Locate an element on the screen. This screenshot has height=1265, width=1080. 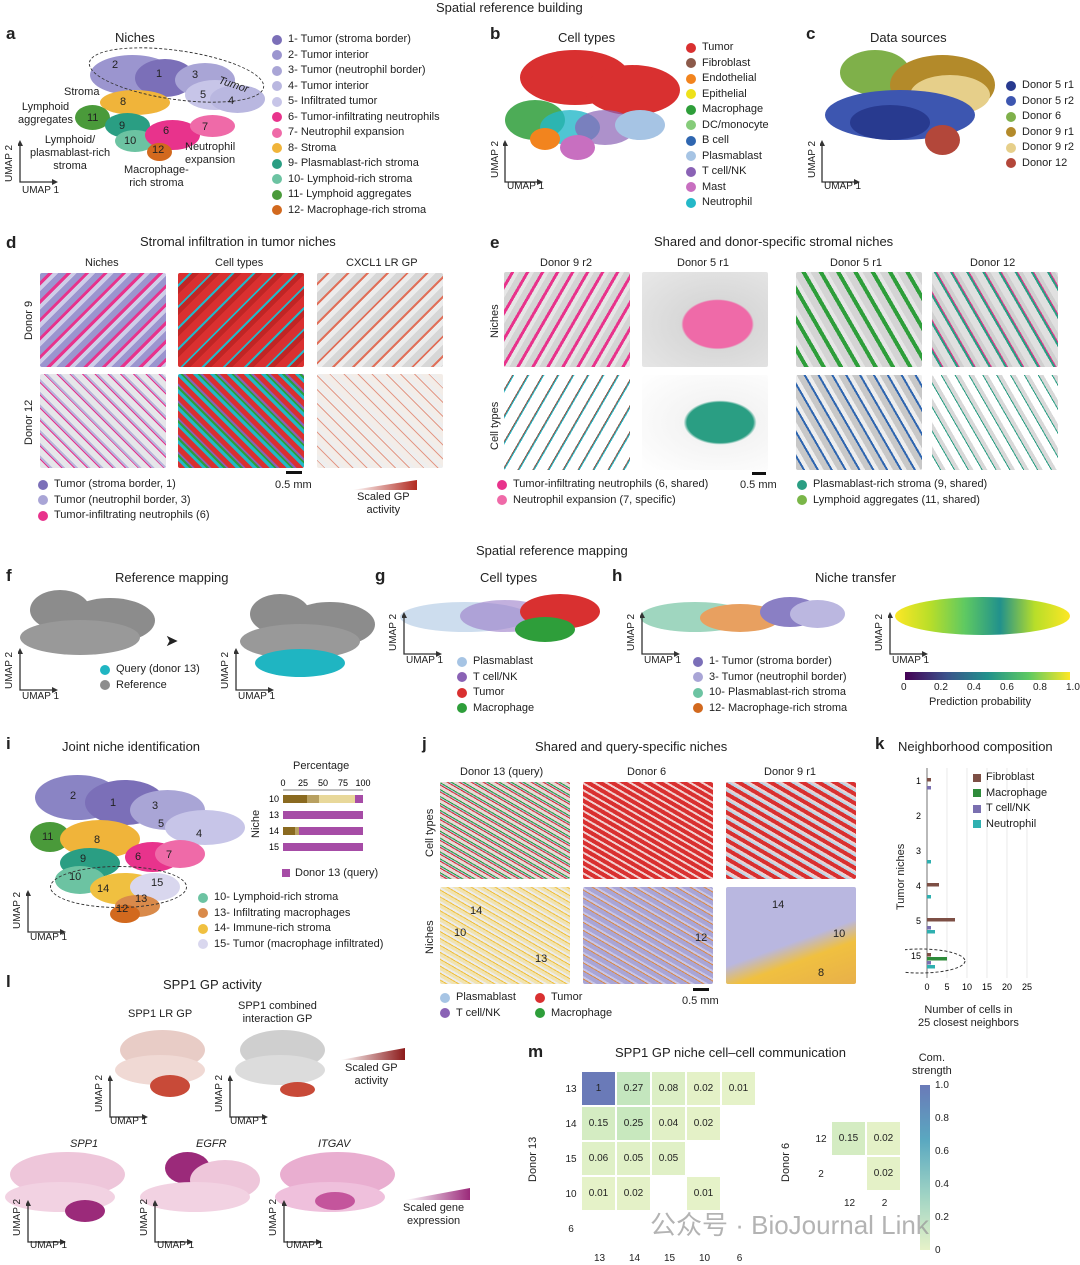
legend-label: 8- Stroma is located at coordinates (312, 147).